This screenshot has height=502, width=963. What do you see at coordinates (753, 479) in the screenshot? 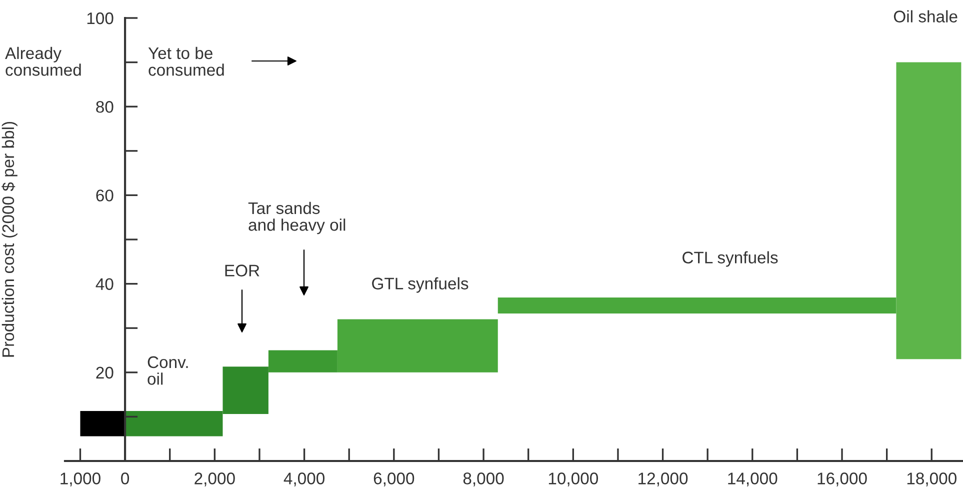
I see `x-tick-label: 14,000` at bounding box center [753, 479].